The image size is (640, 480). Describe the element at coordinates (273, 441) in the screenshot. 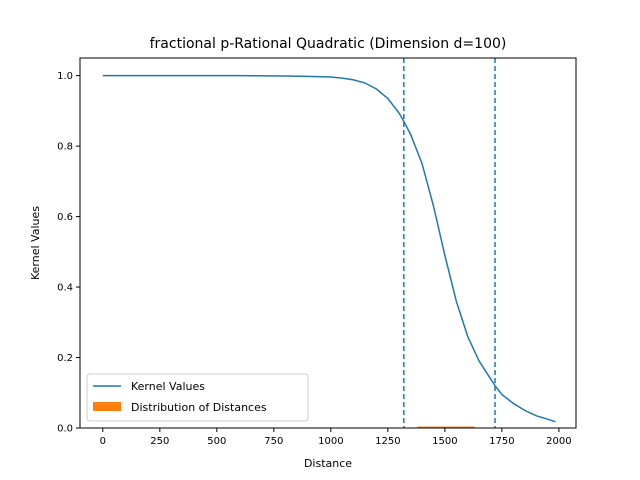

I see `x-tick-label: 750` at that location.